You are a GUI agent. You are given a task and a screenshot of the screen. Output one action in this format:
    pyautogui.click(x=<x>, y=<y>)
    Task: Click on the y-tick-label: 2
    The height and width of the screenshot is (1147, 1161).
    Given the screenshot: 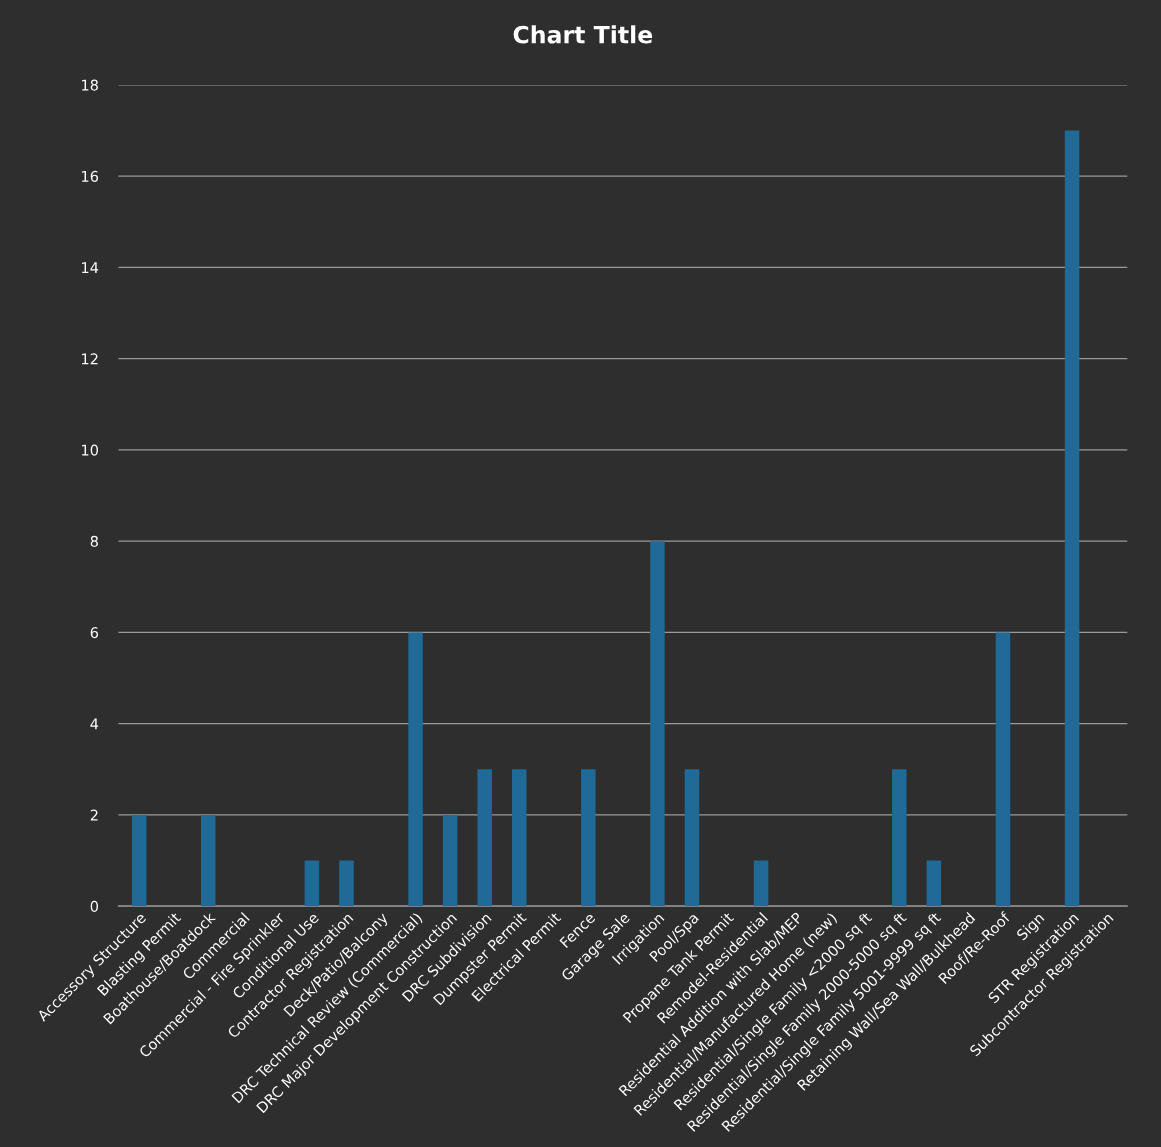 What is the action you would take?
    pyautogui.click(x=94, y=815)
    